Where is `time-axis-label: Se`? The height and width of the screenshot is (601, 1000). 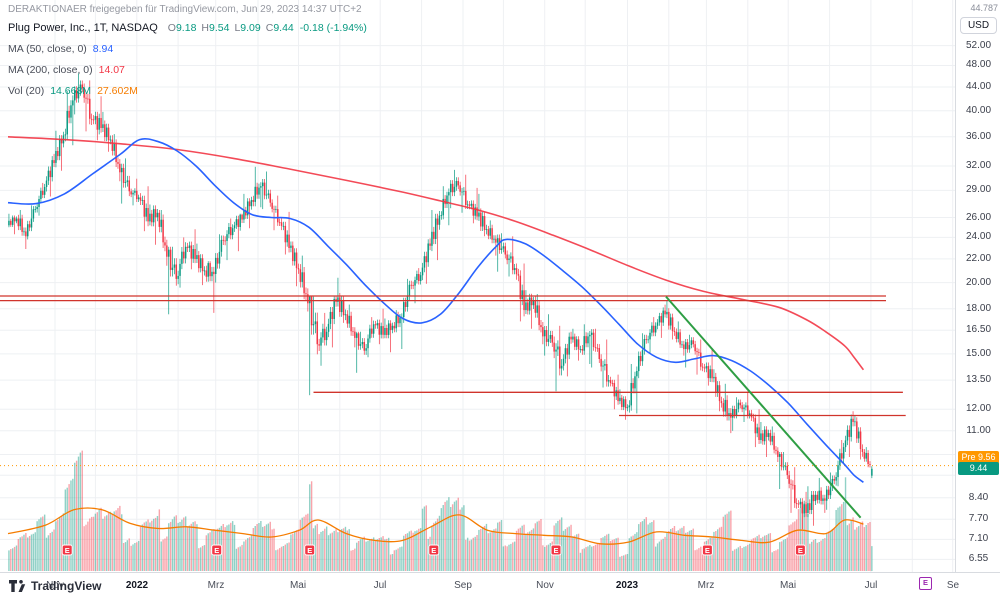
time-axis-label: Se is located at coordinates (953, 585).